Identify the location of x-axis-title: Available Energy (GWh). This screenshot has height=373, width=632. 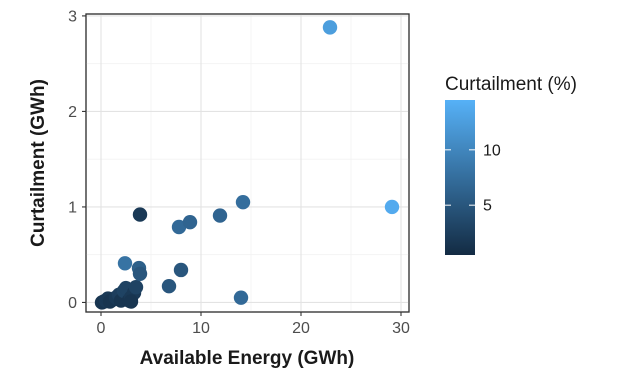
(247, 358).